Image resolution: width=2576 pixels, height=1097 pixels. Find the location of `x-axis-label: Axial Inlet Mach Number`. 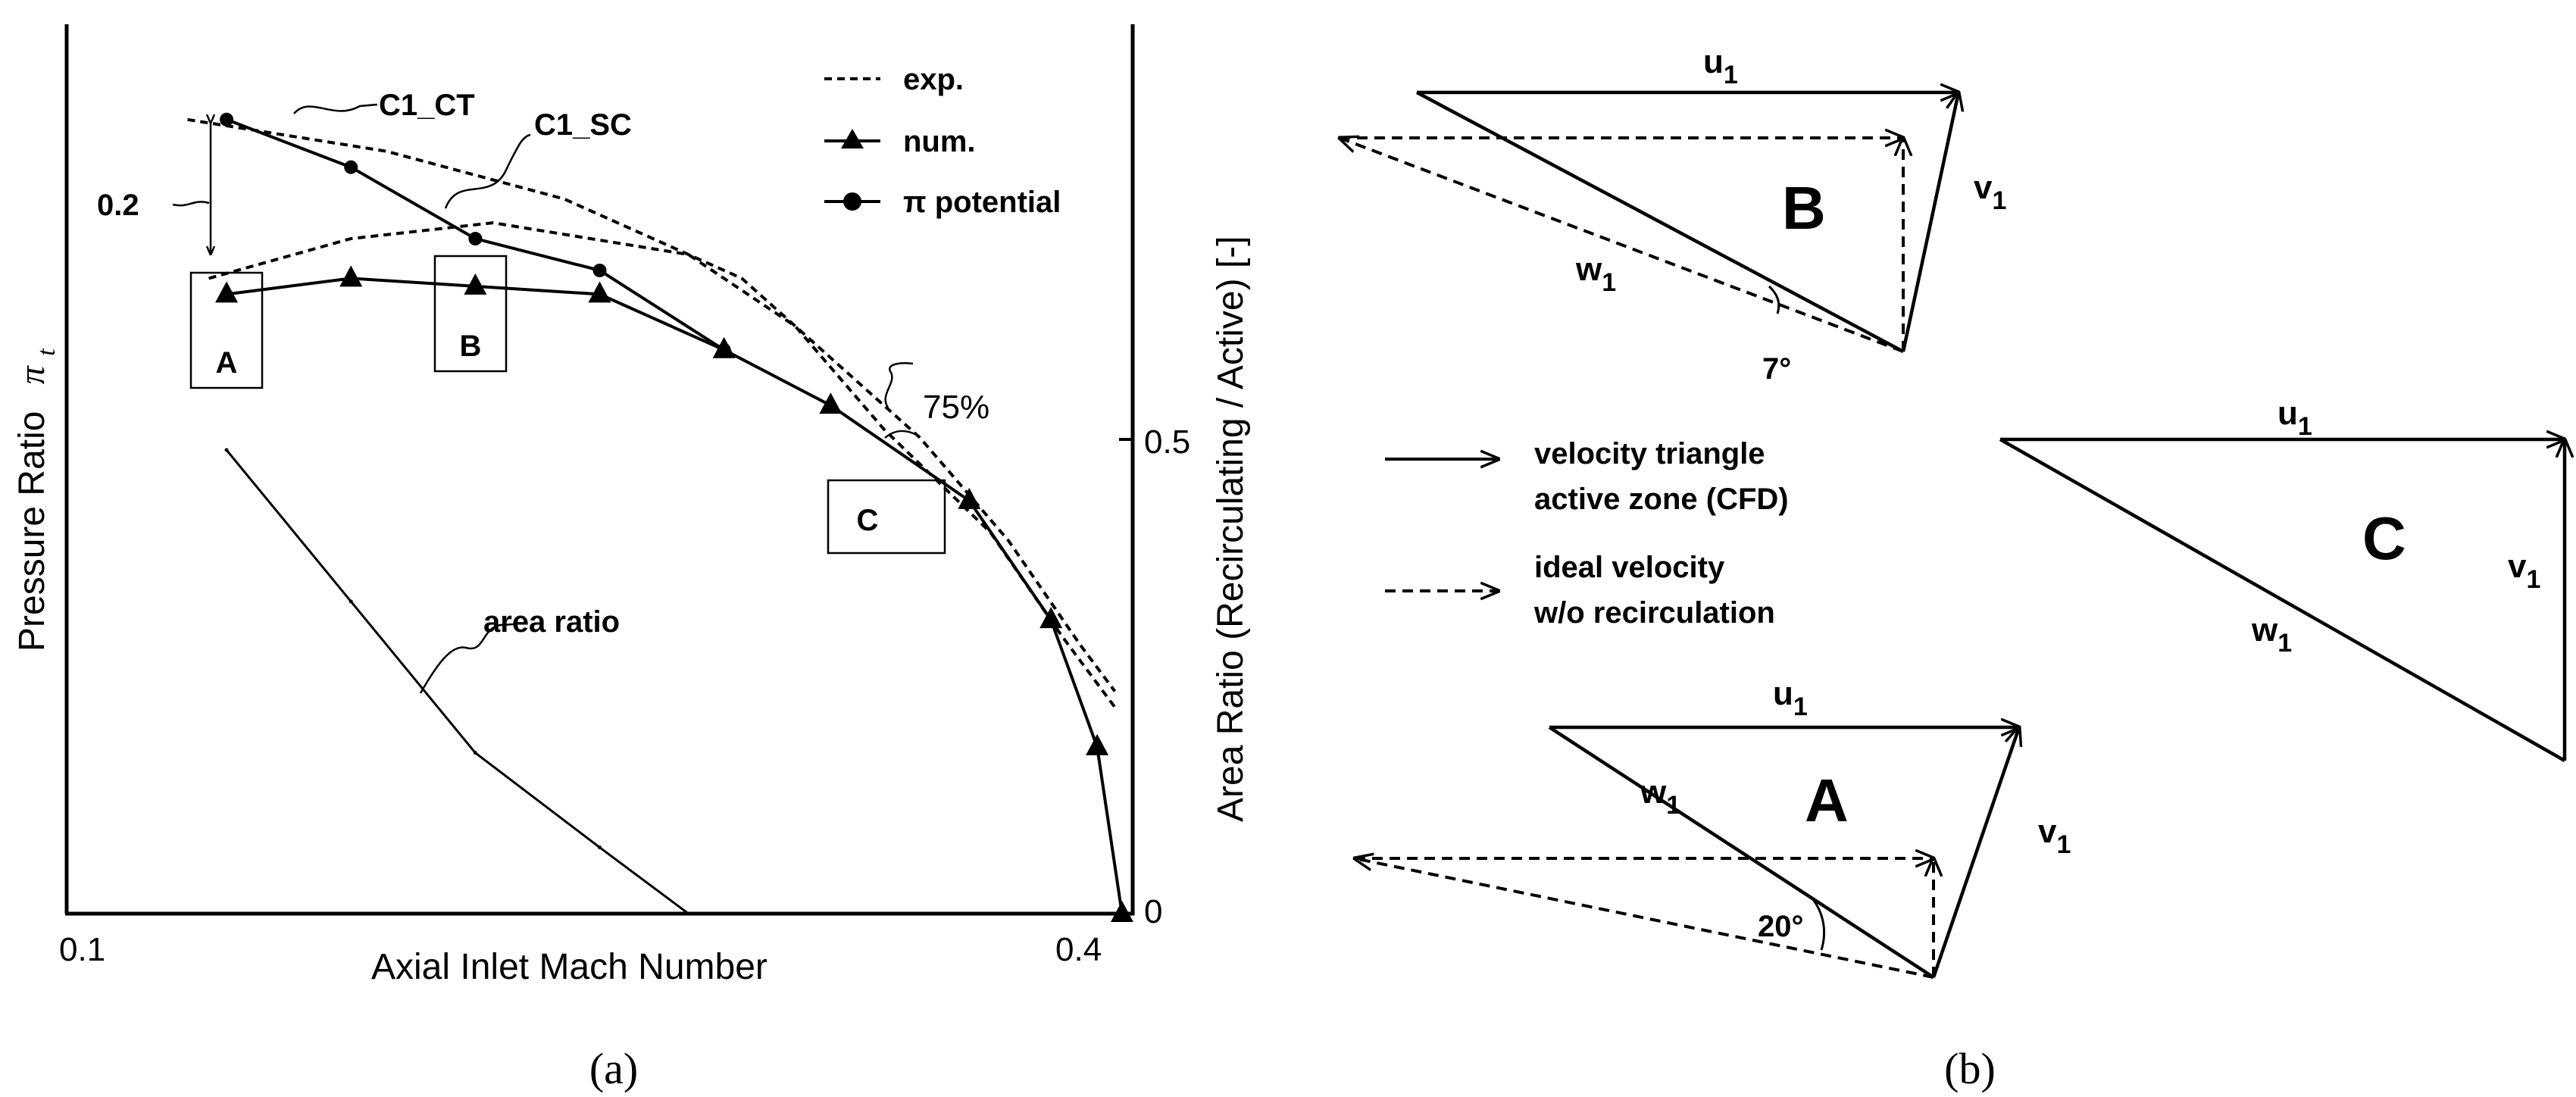

x-axis-label: Axial Inlet Mach Number is located at coordinates (569, 967).